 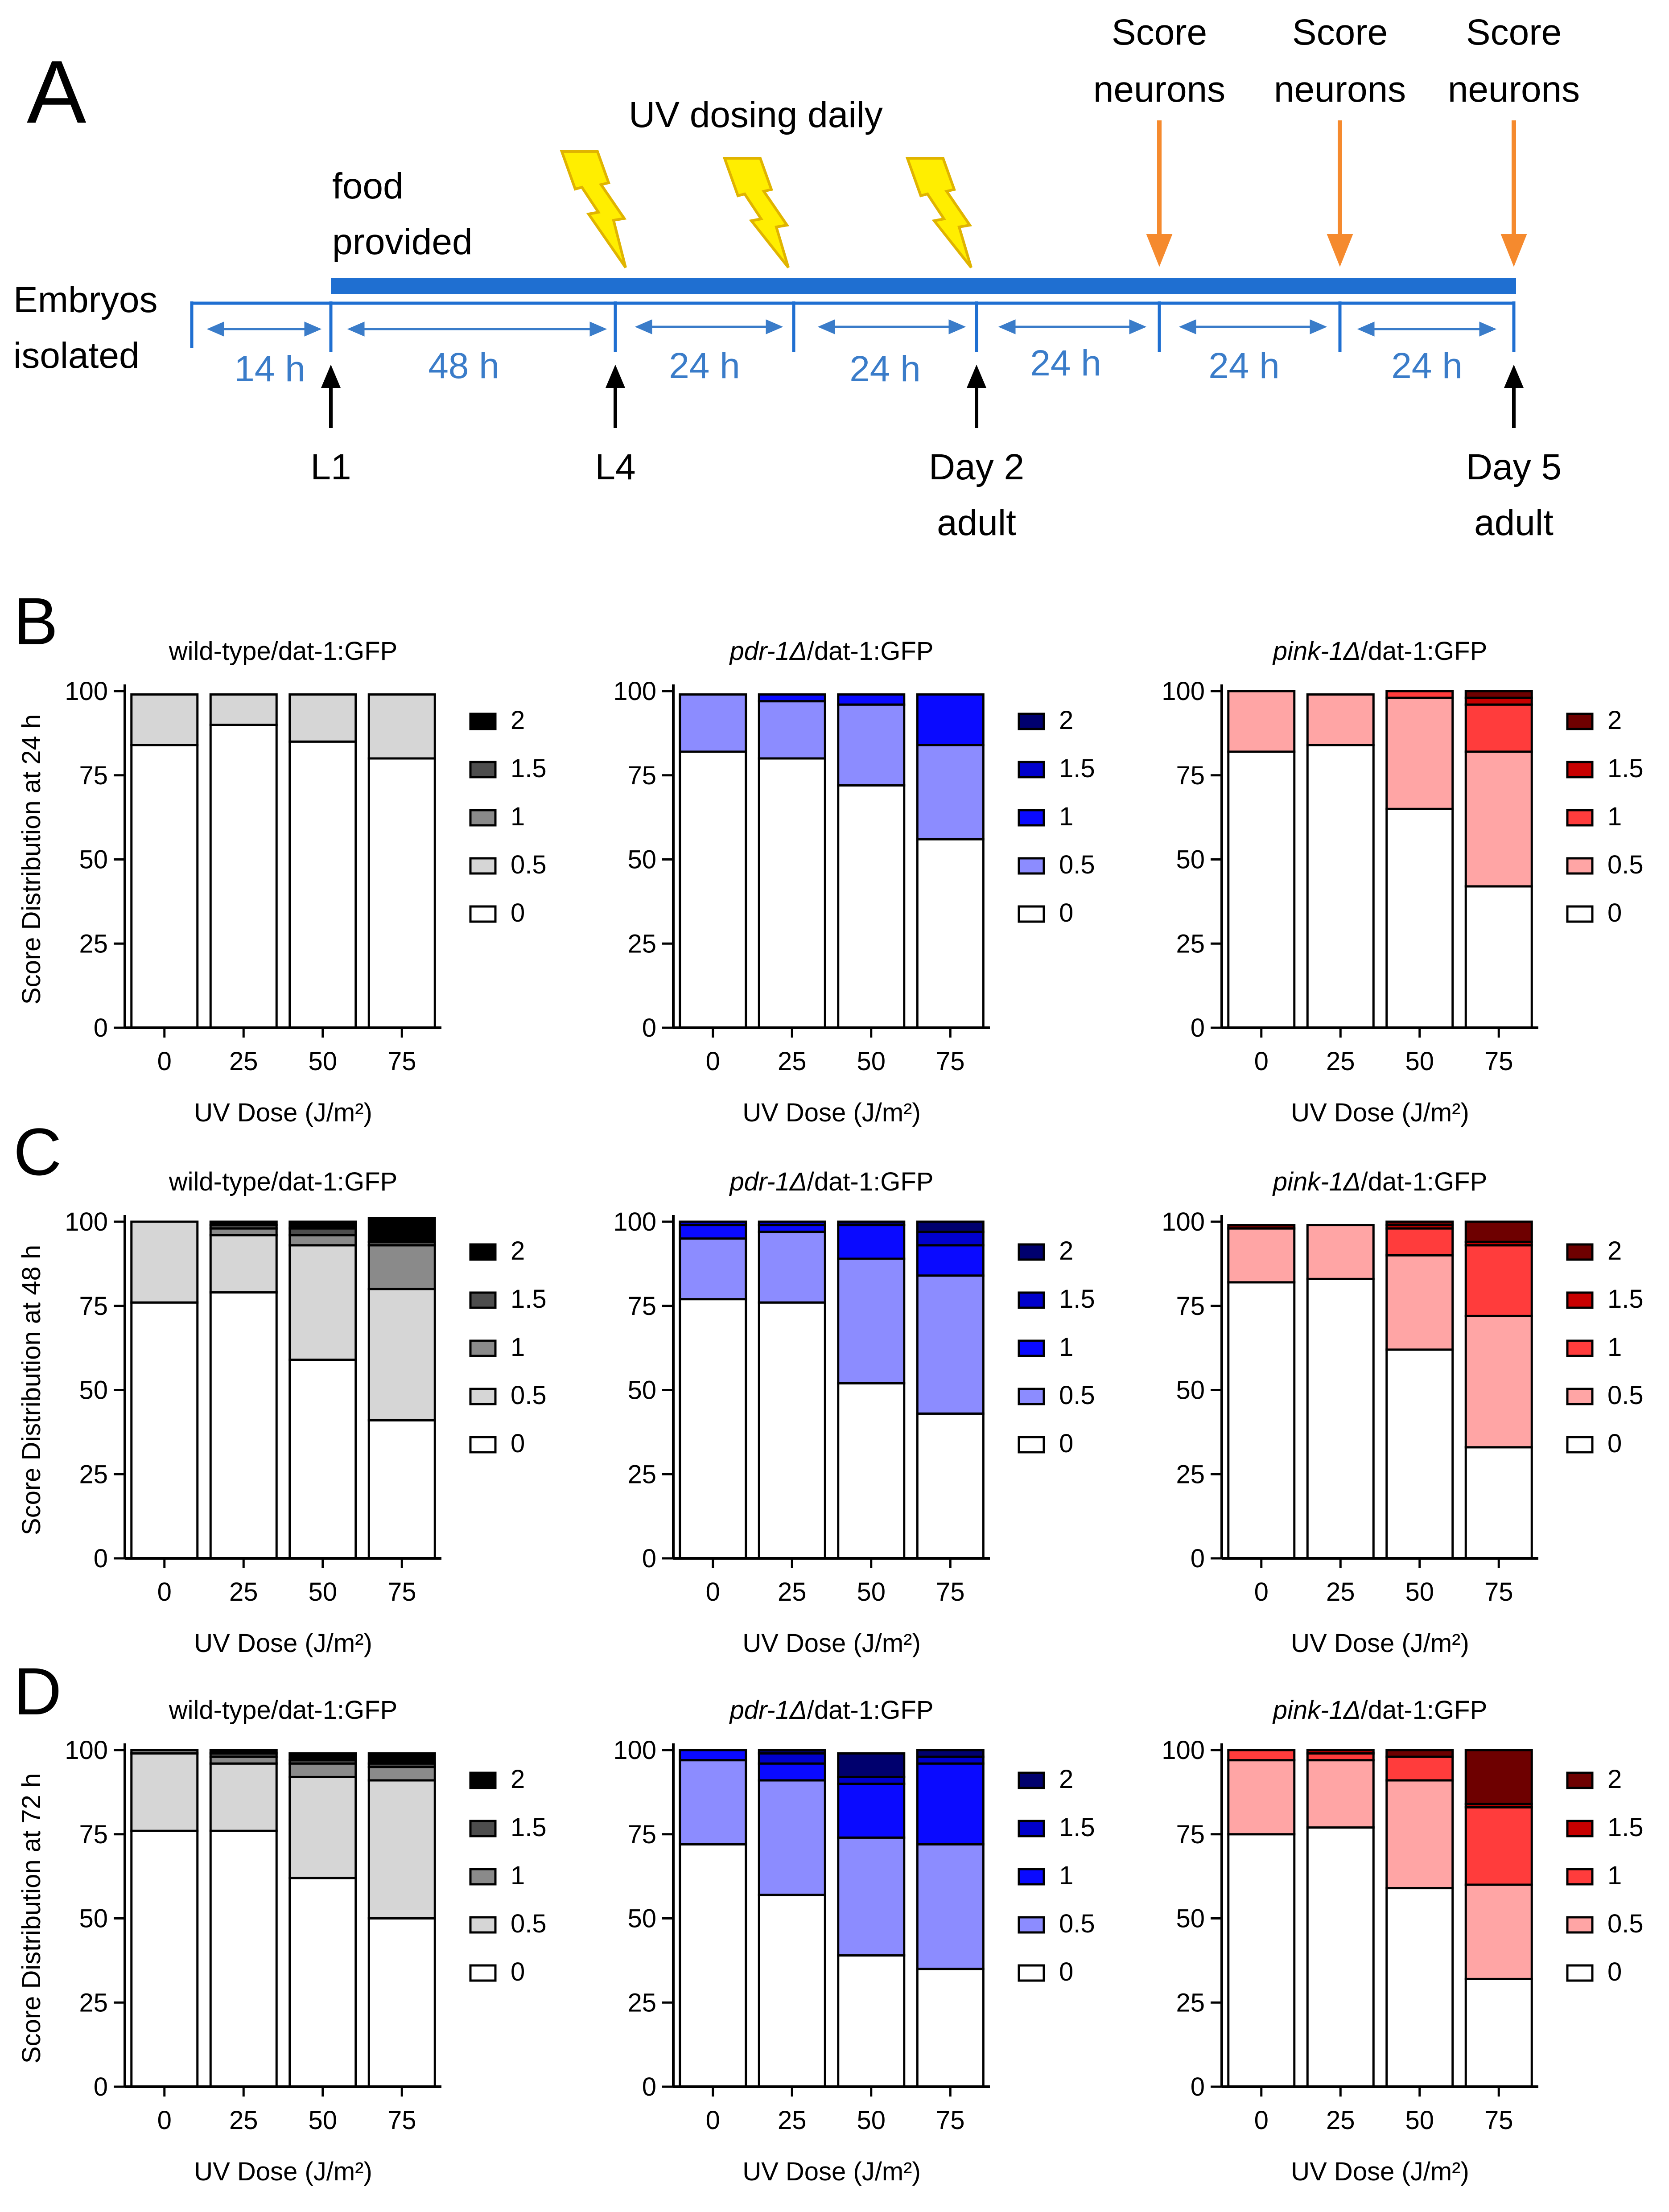 I want to click on stage-label-l1: L1, so click(x=330, y=467).